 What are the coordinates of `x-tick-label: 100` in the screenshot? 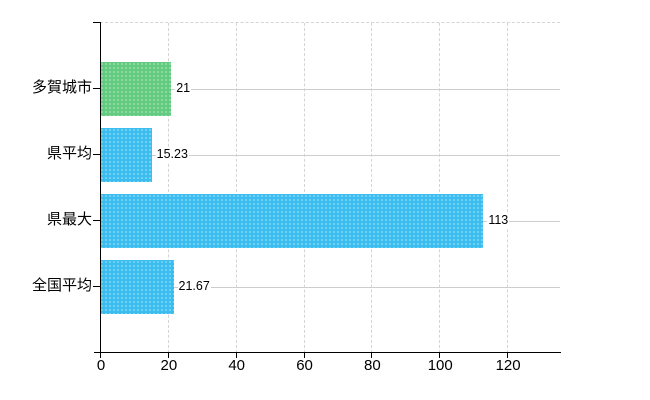 It's located at (440, 365).